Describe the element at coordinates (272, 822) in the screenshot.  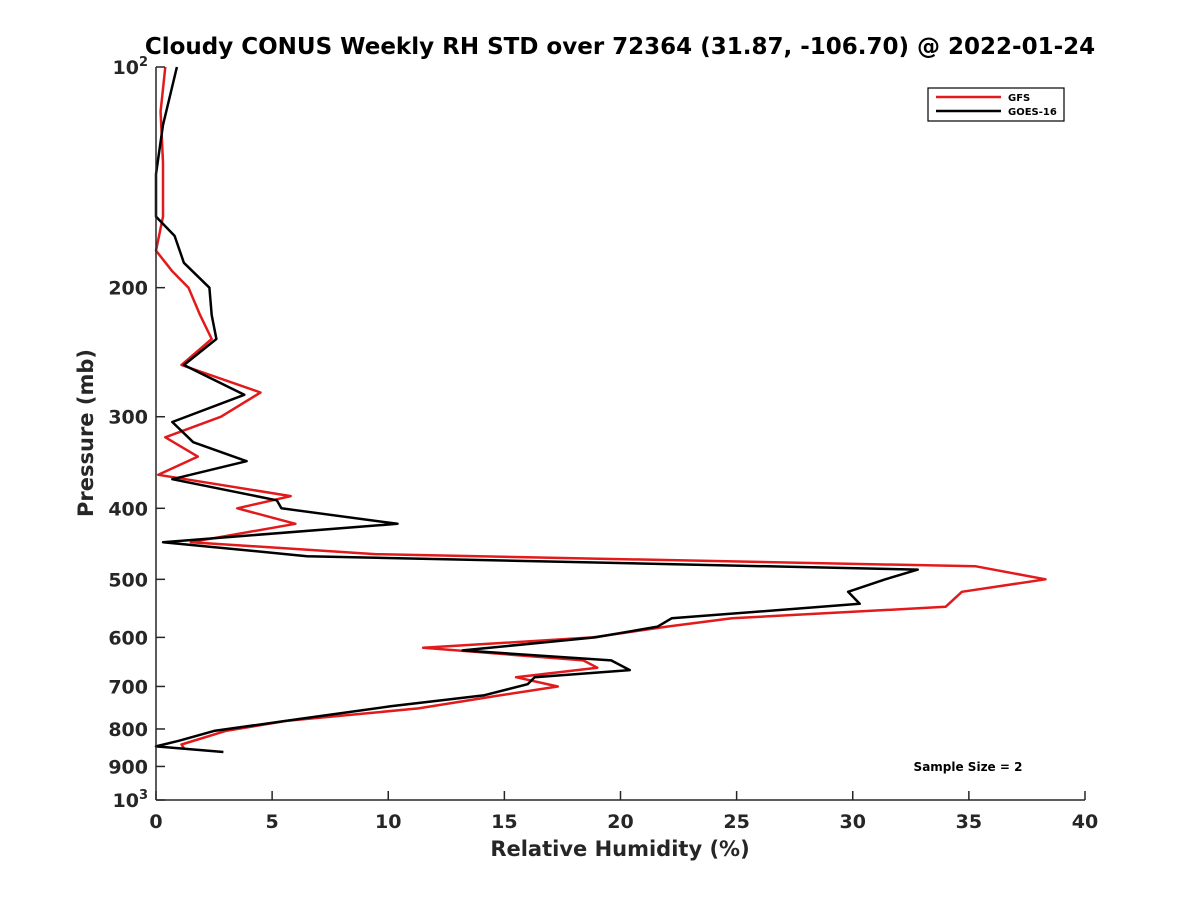
I see `x-tick-label: 5` at that location.